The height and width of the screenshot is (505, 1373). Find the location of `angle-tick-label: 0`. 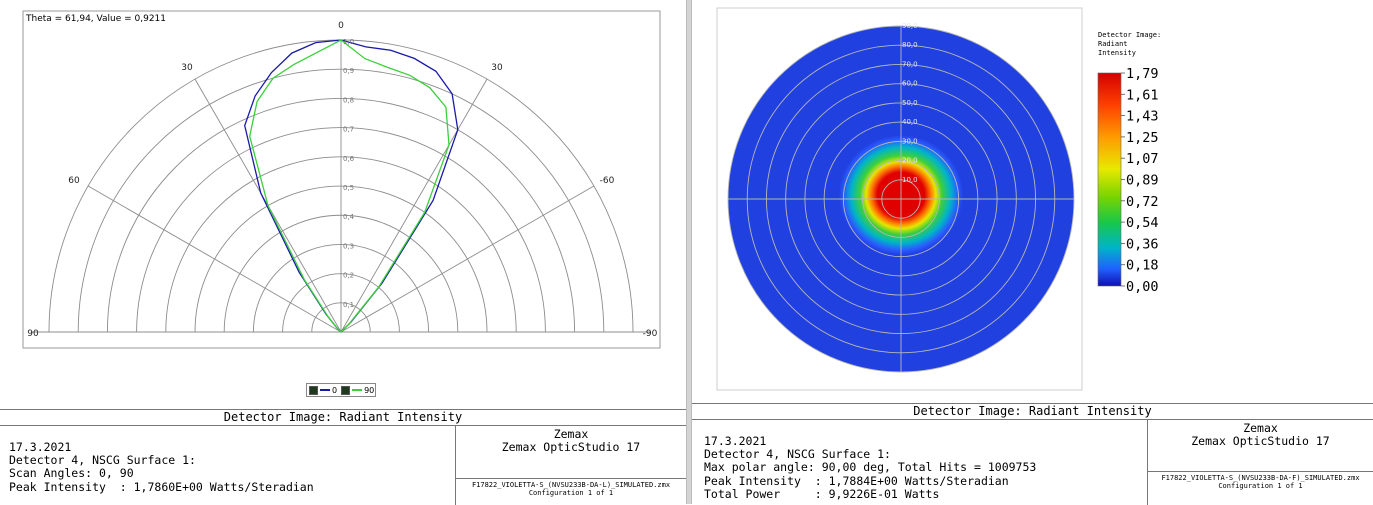

angle-tick-label: 0 is located at coordinates (341, 26).